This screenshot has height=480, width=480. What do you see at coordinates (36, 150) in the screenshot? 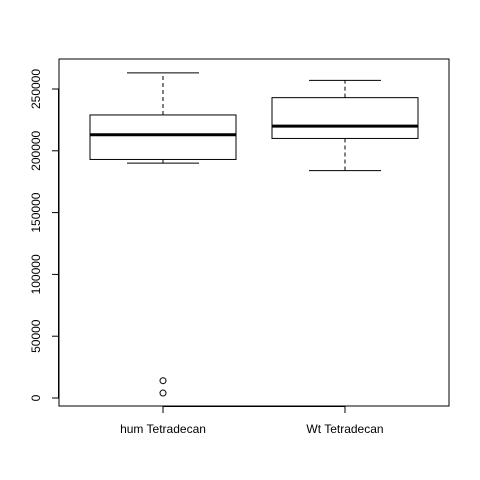
I see `y-tick-label: 200000` at bounding box center [36, 150].